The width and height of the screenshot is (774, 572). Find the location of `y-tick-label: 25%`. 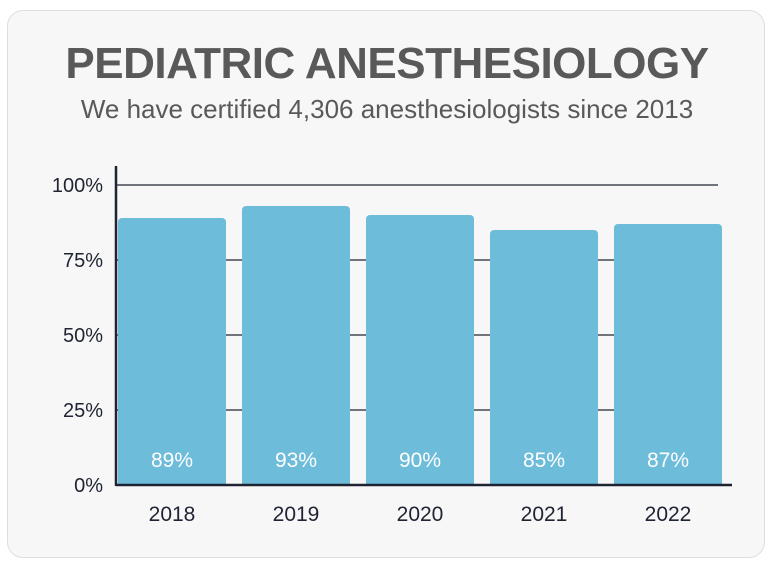

y-tick-label: 25% is located at coordinates (83, 411).